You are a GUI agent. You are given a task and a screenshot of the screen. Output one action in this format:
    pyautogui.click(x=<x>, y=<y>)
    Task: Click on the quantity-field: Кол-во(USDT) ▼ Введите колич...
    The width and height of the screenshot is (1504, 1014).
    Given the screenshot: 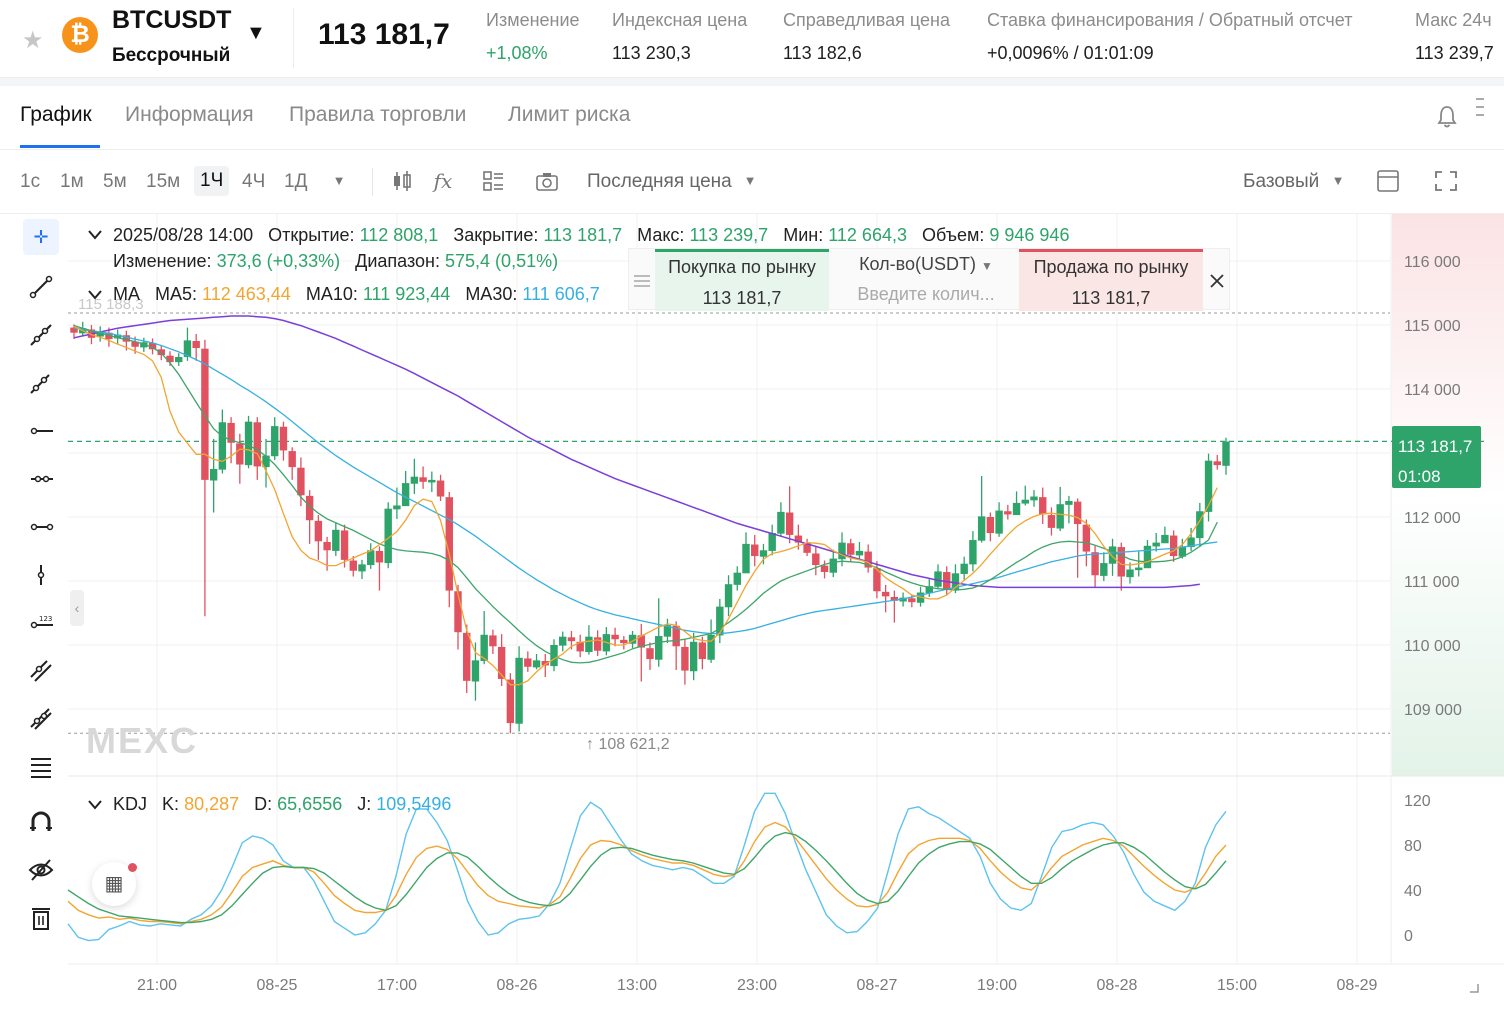 What is the action you would take?
    pyautogui.click(x=926, y=280)
    